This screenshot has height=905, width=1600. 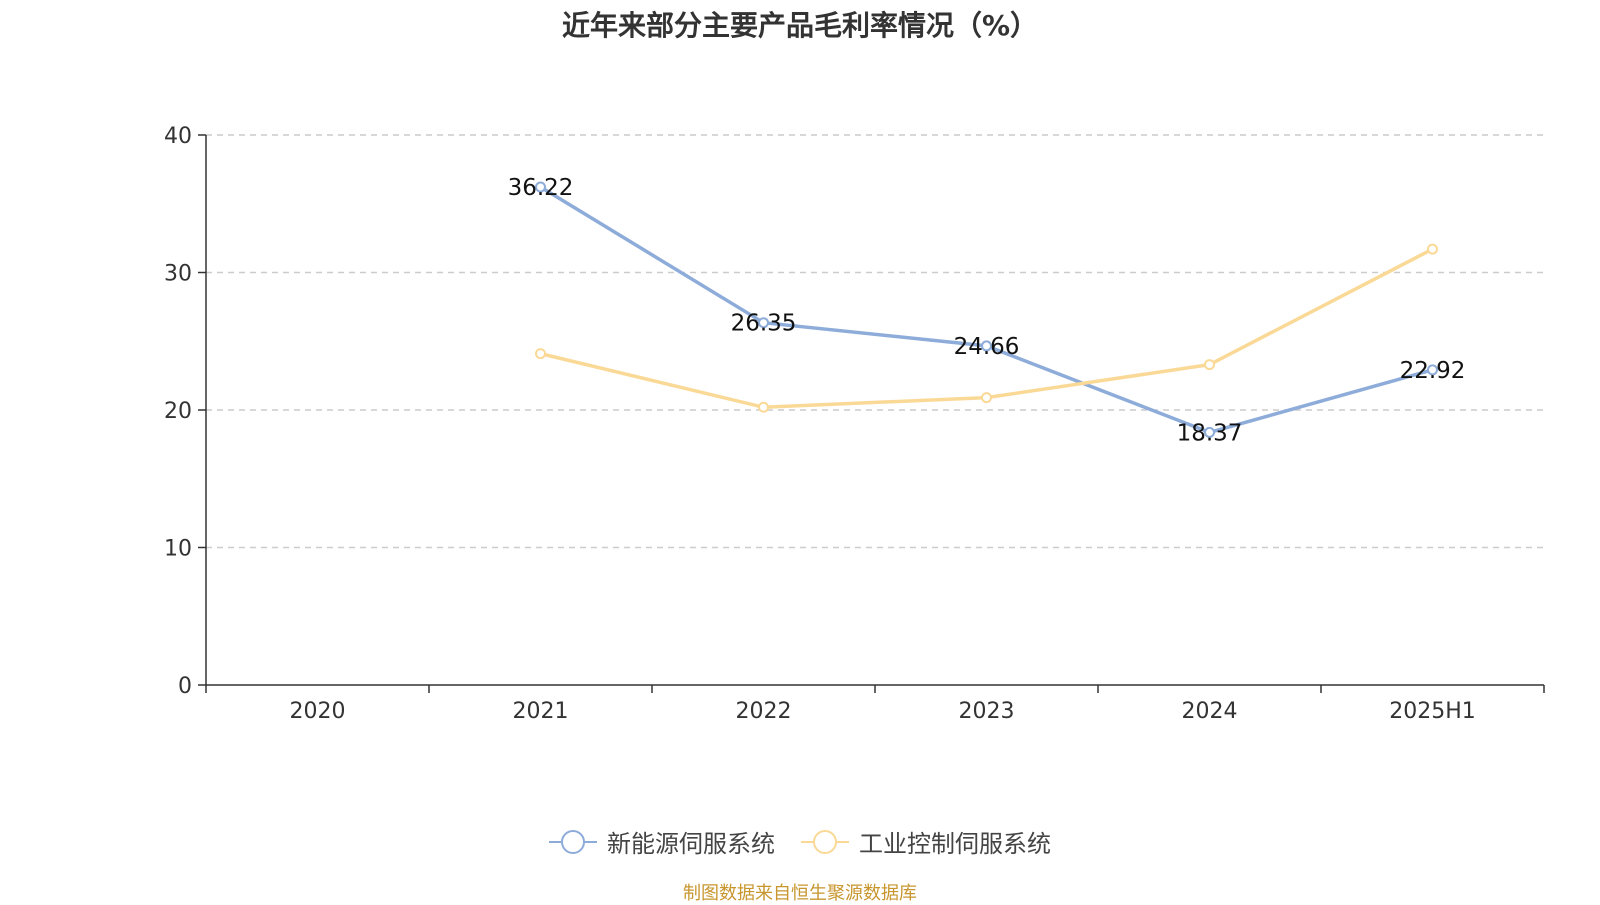 I want to click on data-label: 26.35, so click(x=764, y=324).